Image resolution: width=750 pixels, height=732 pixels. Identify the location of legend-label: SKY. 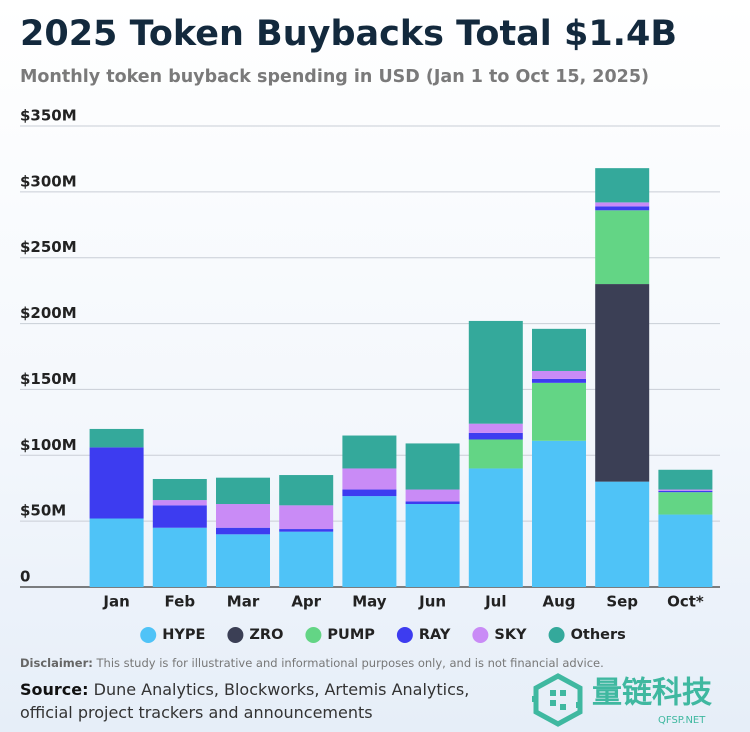
(510, 635).